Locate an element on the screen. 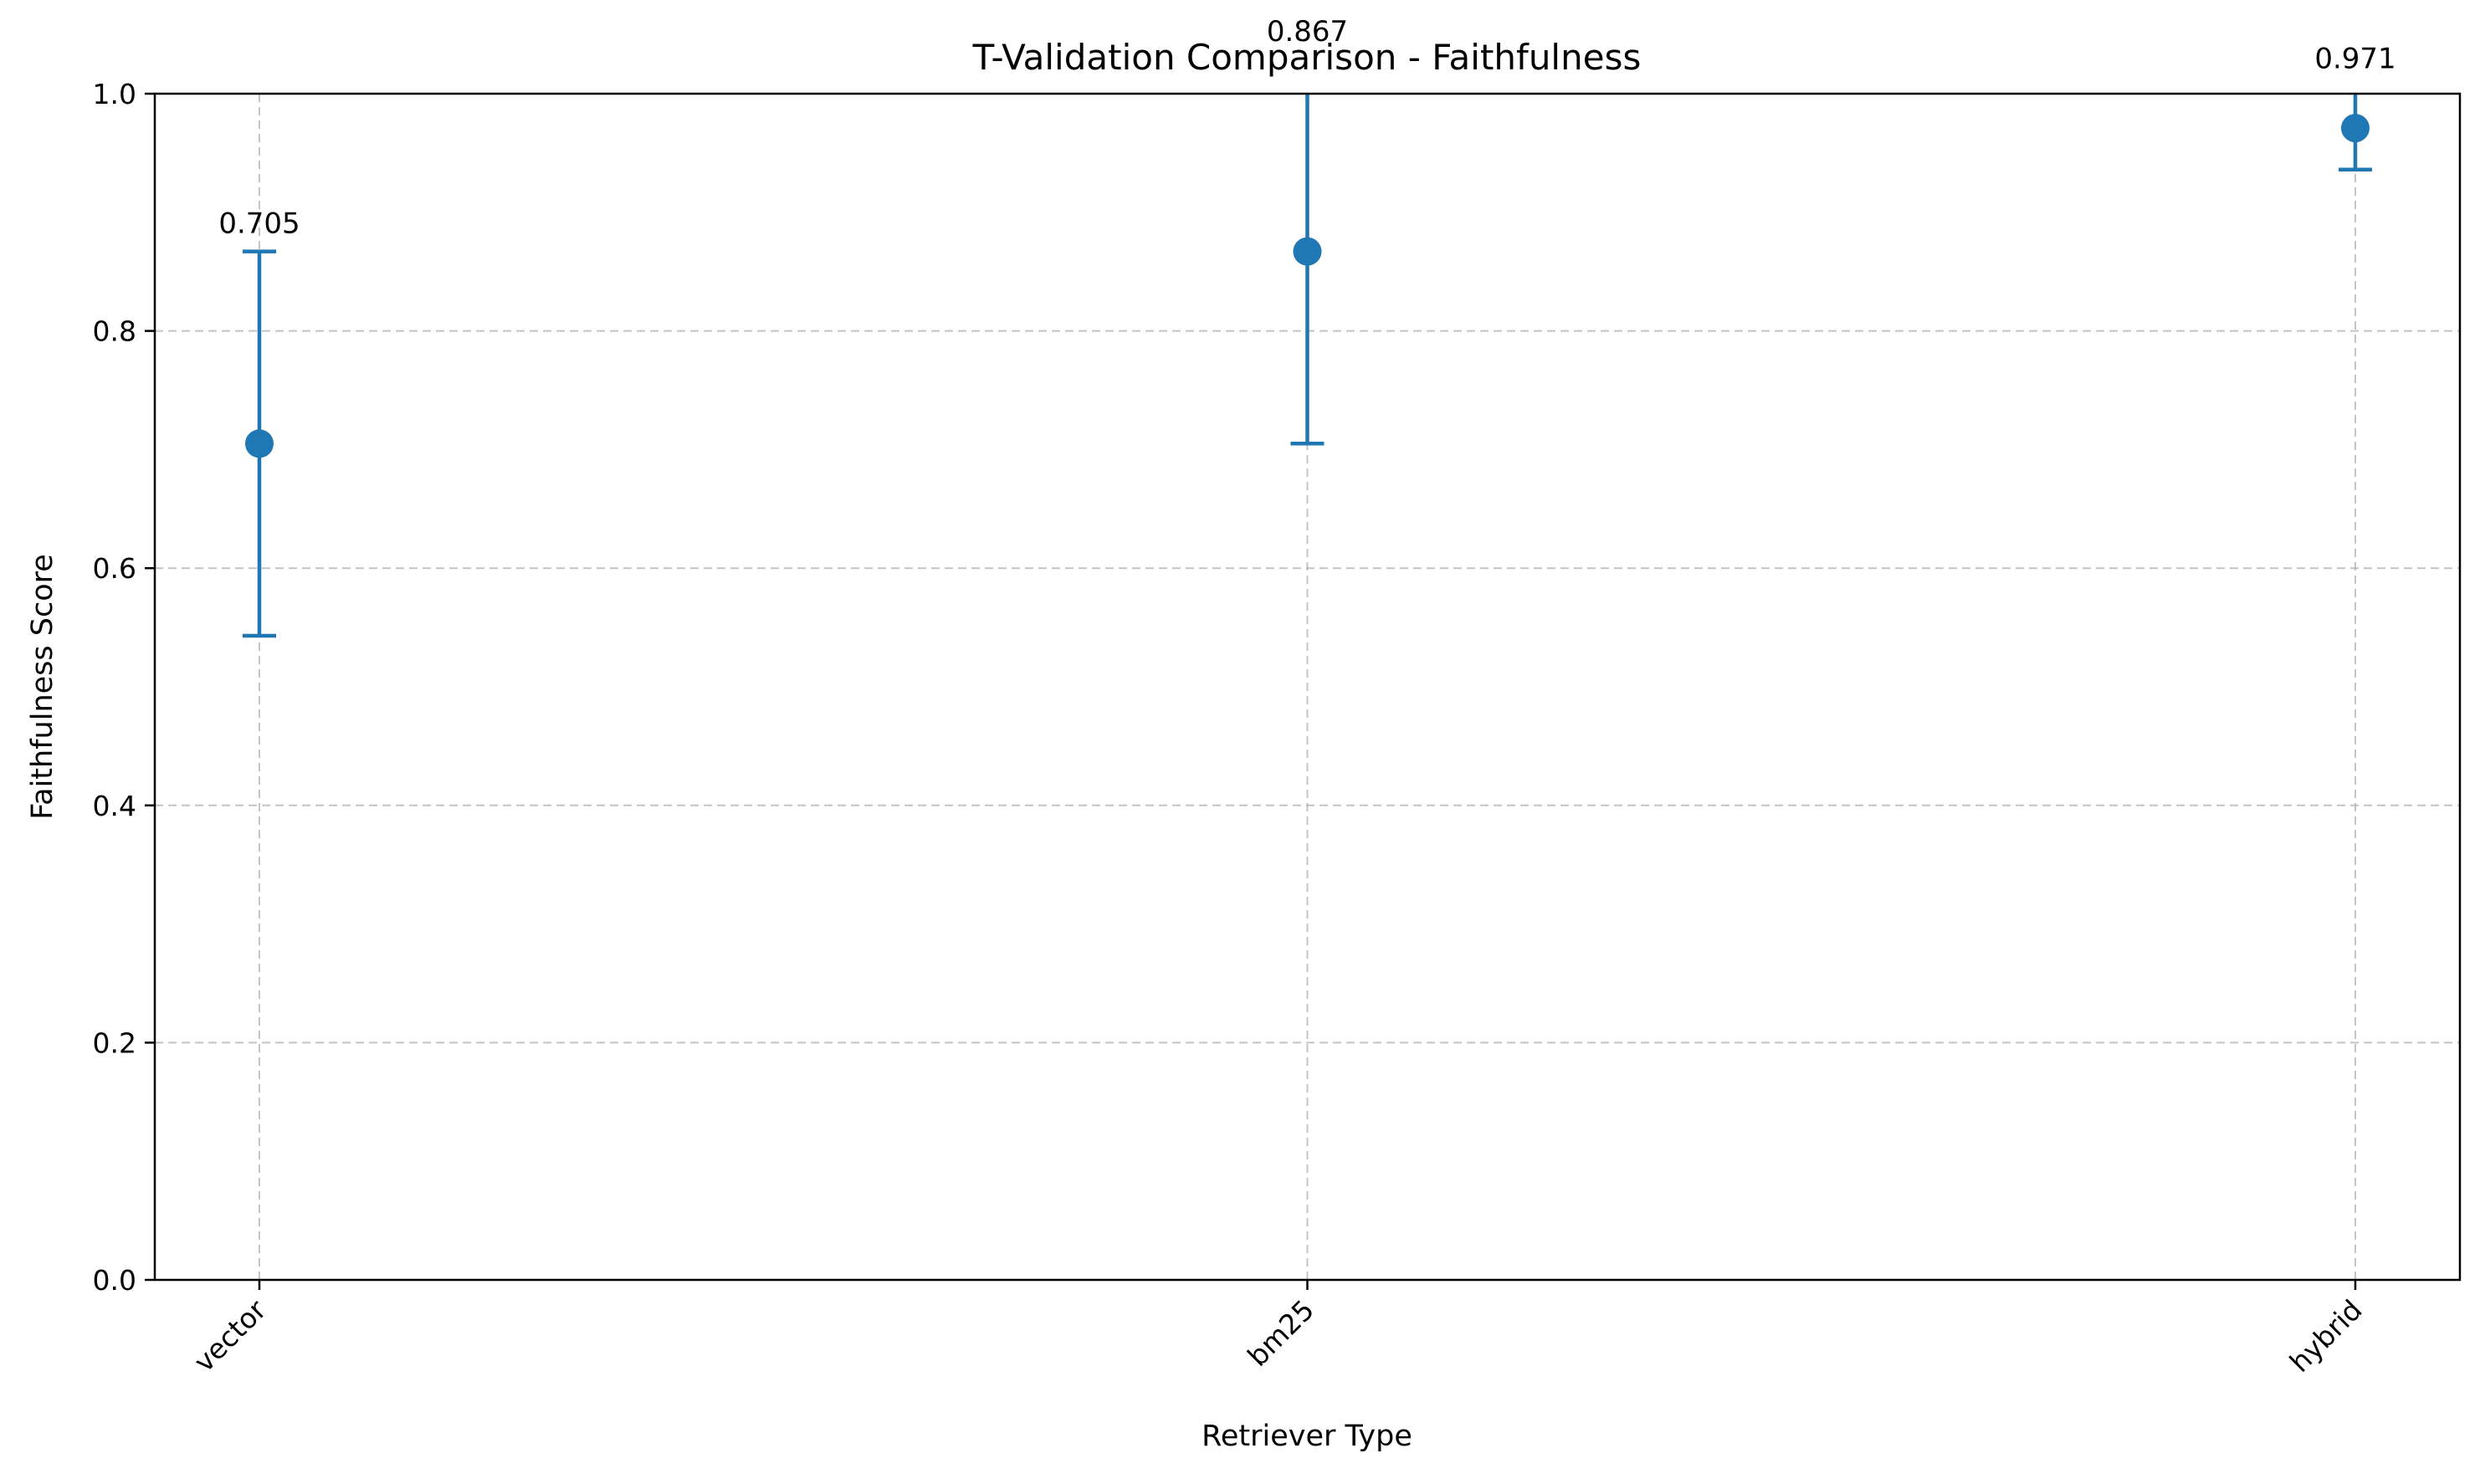 This screenshot has width=2485, height=1484. y-tick-label: 0.0 is located at coordinates (114, 1280).